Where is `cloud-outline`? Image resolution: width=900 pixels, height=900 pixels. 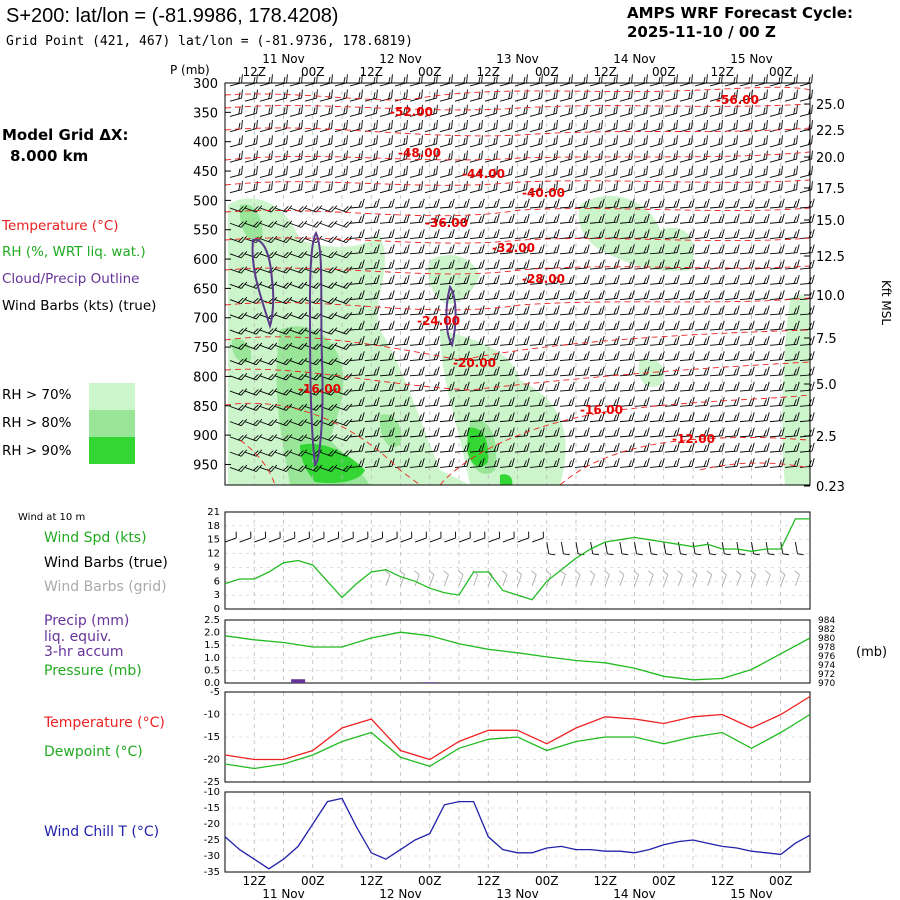 cloud-outline is located at coordinates (451, 316).